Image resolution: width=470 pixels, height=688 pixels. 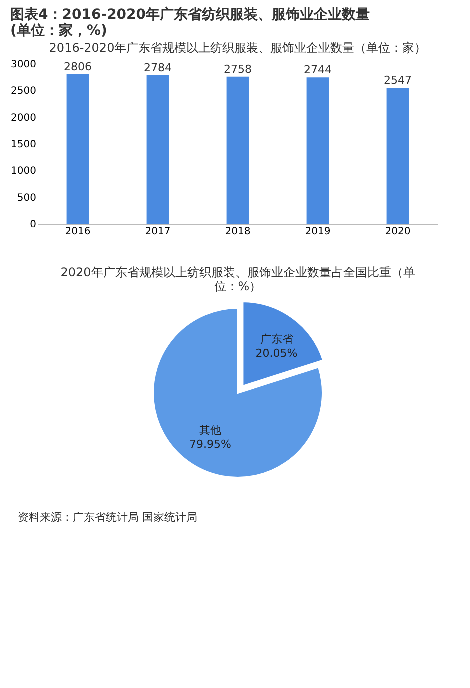 I want to click on text: 资料来源：广东省统计局 国家统计局, so click(x=108, y=517).